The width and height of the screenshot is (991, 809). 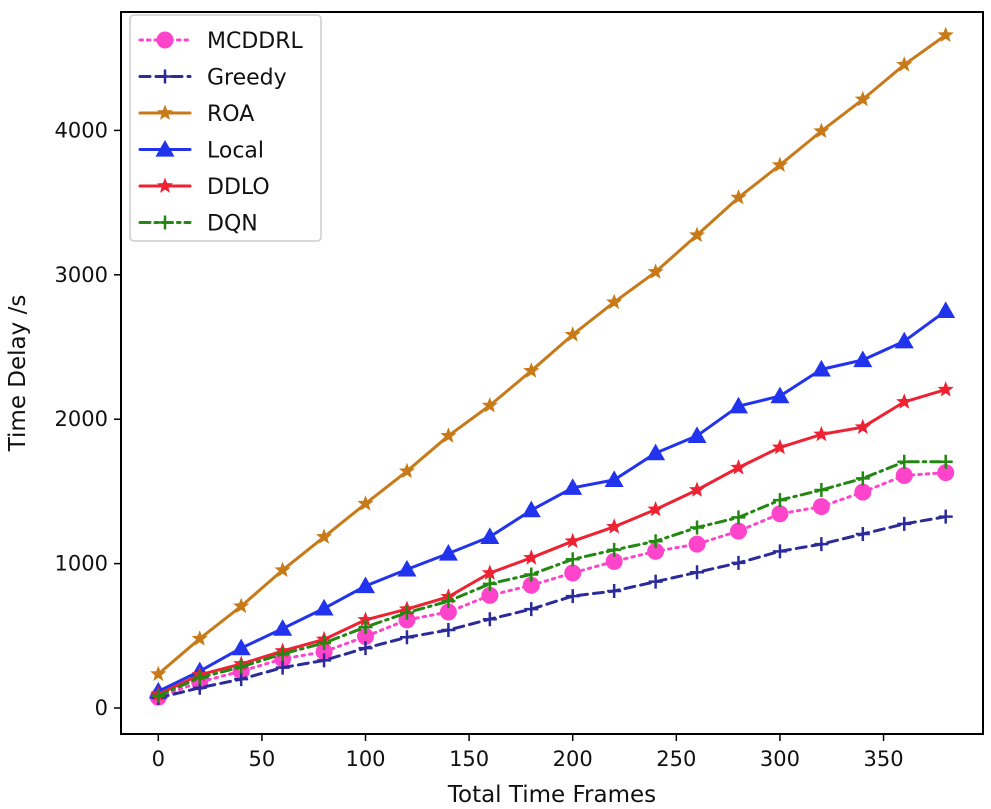 What do you see at coordinates (551, 795) in the screenshot?
I see `x-axis-label: Total Time Frames` at bounding box center [551, 795].